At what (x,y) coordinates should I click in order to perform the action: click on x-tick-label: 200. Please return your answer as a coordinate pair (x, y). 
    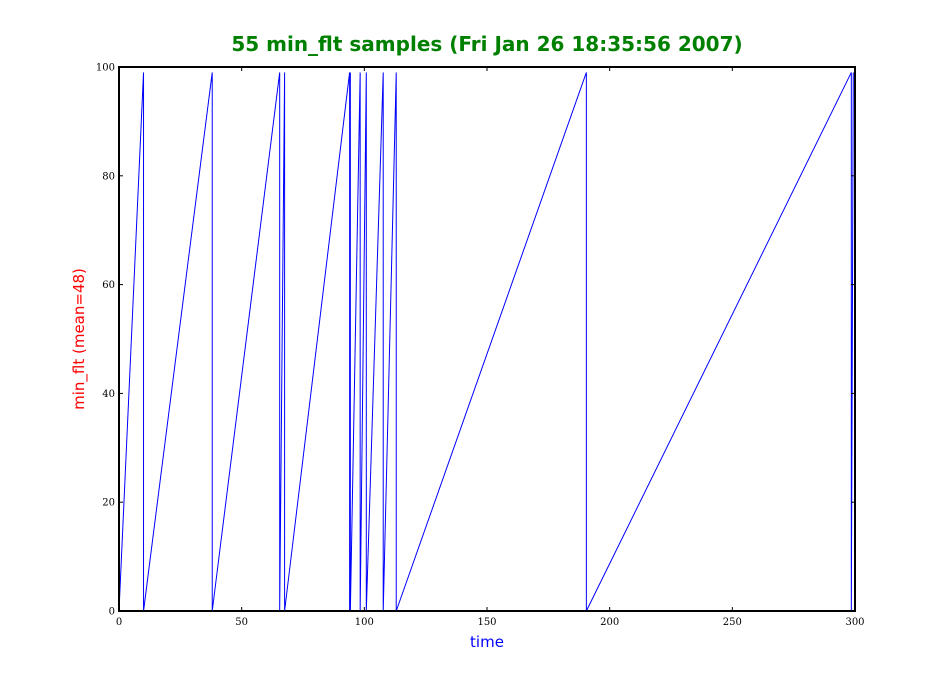
    Looking at the image, I should click on (609, 622).